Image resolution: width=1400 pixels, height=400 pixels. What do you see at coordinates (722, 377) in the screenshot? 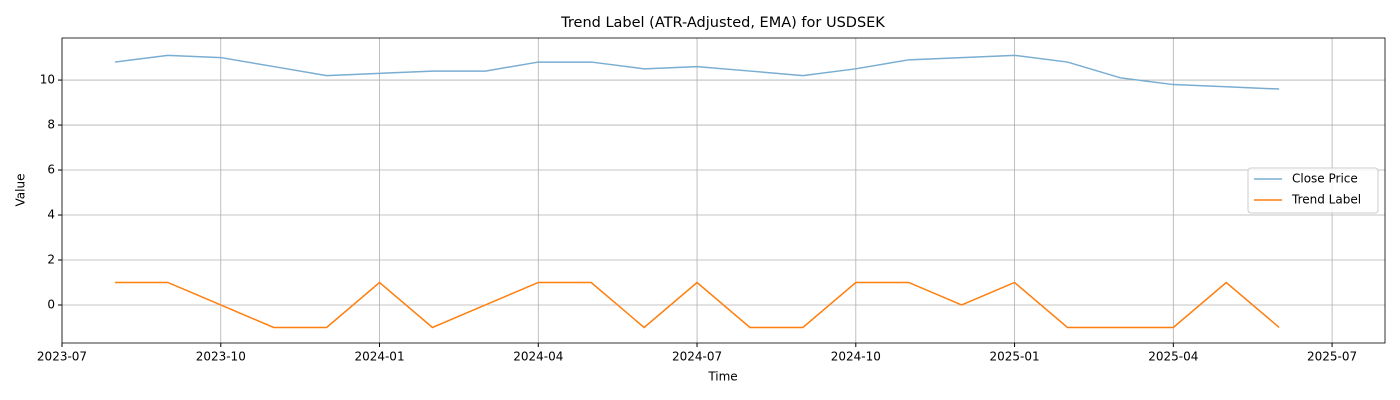
I see `x-axis-label: Time` at bounding box center [722, 377].